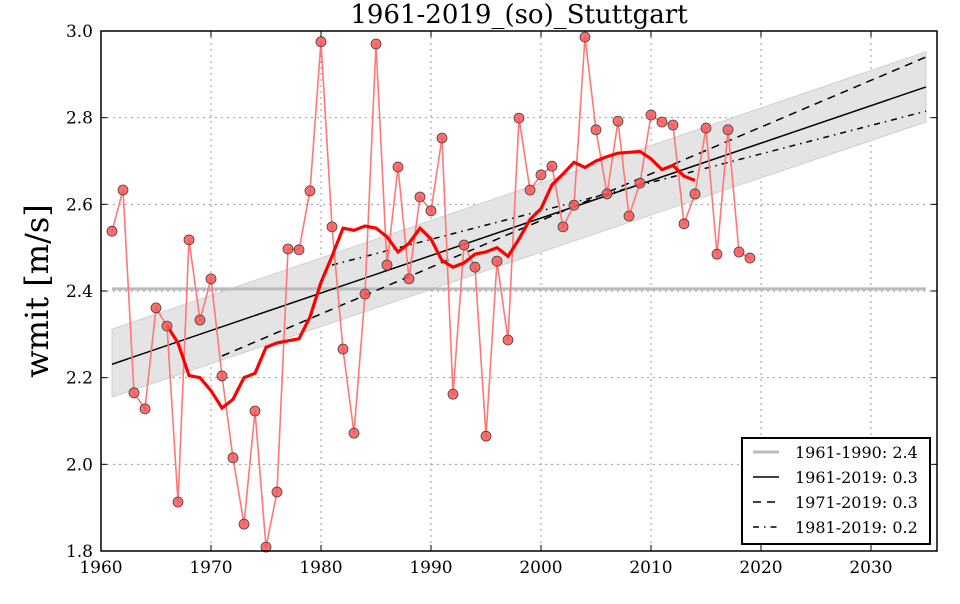 Image resolution: width=960 pixels, height=604 pixels. Describe the element at coordinates (856, 477) in the screenshot. I see `legend-label: 1961-2019: 0.3` at that location.